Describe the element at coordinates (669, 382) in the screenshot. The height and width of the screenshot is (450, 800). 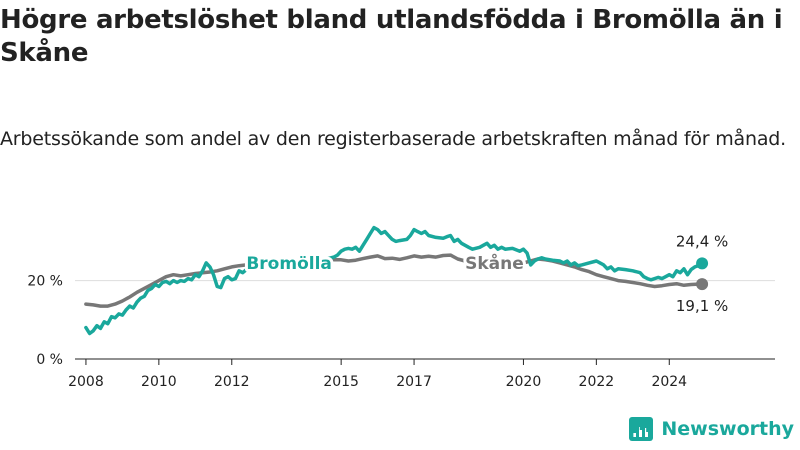
I see `x-tick-label: 2024` at that location.